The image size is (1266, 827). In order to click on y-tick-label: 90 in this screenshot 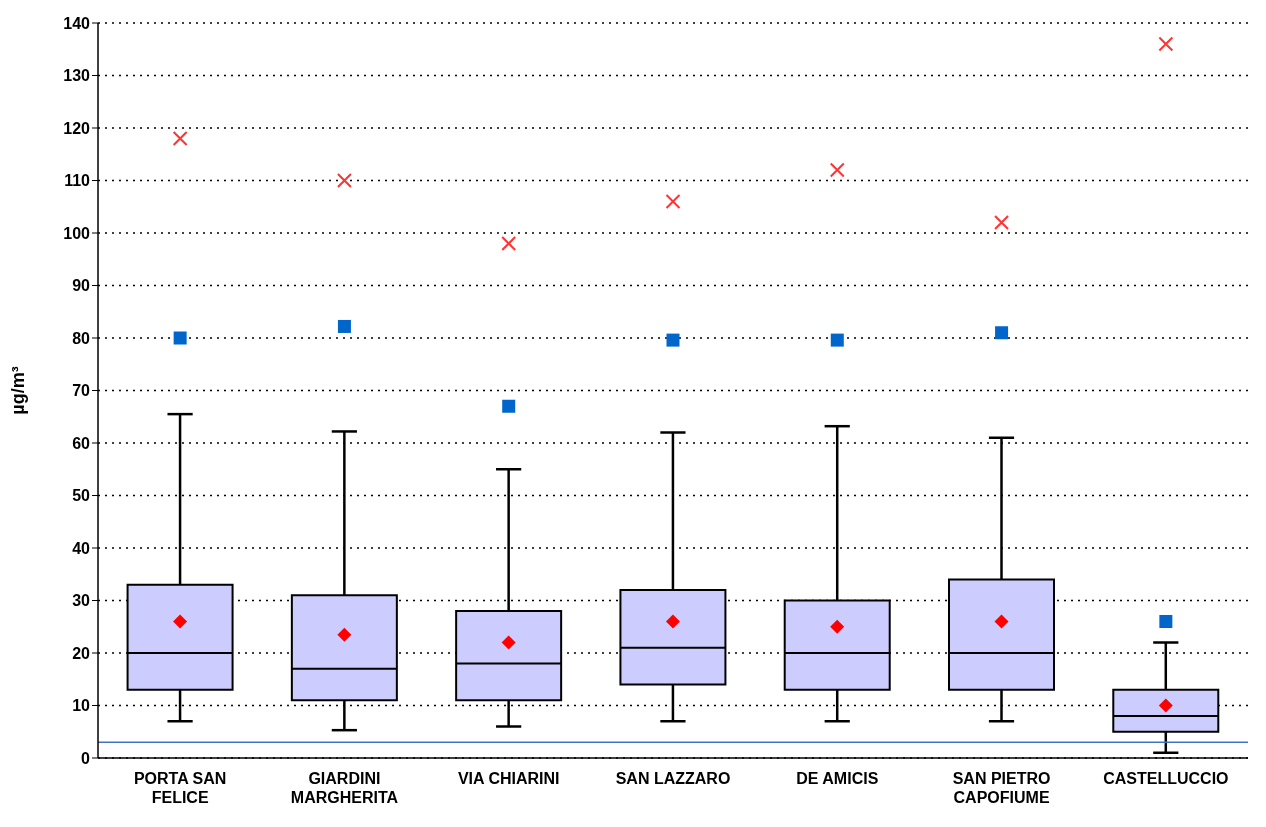, I will do `click(81, 286)`.